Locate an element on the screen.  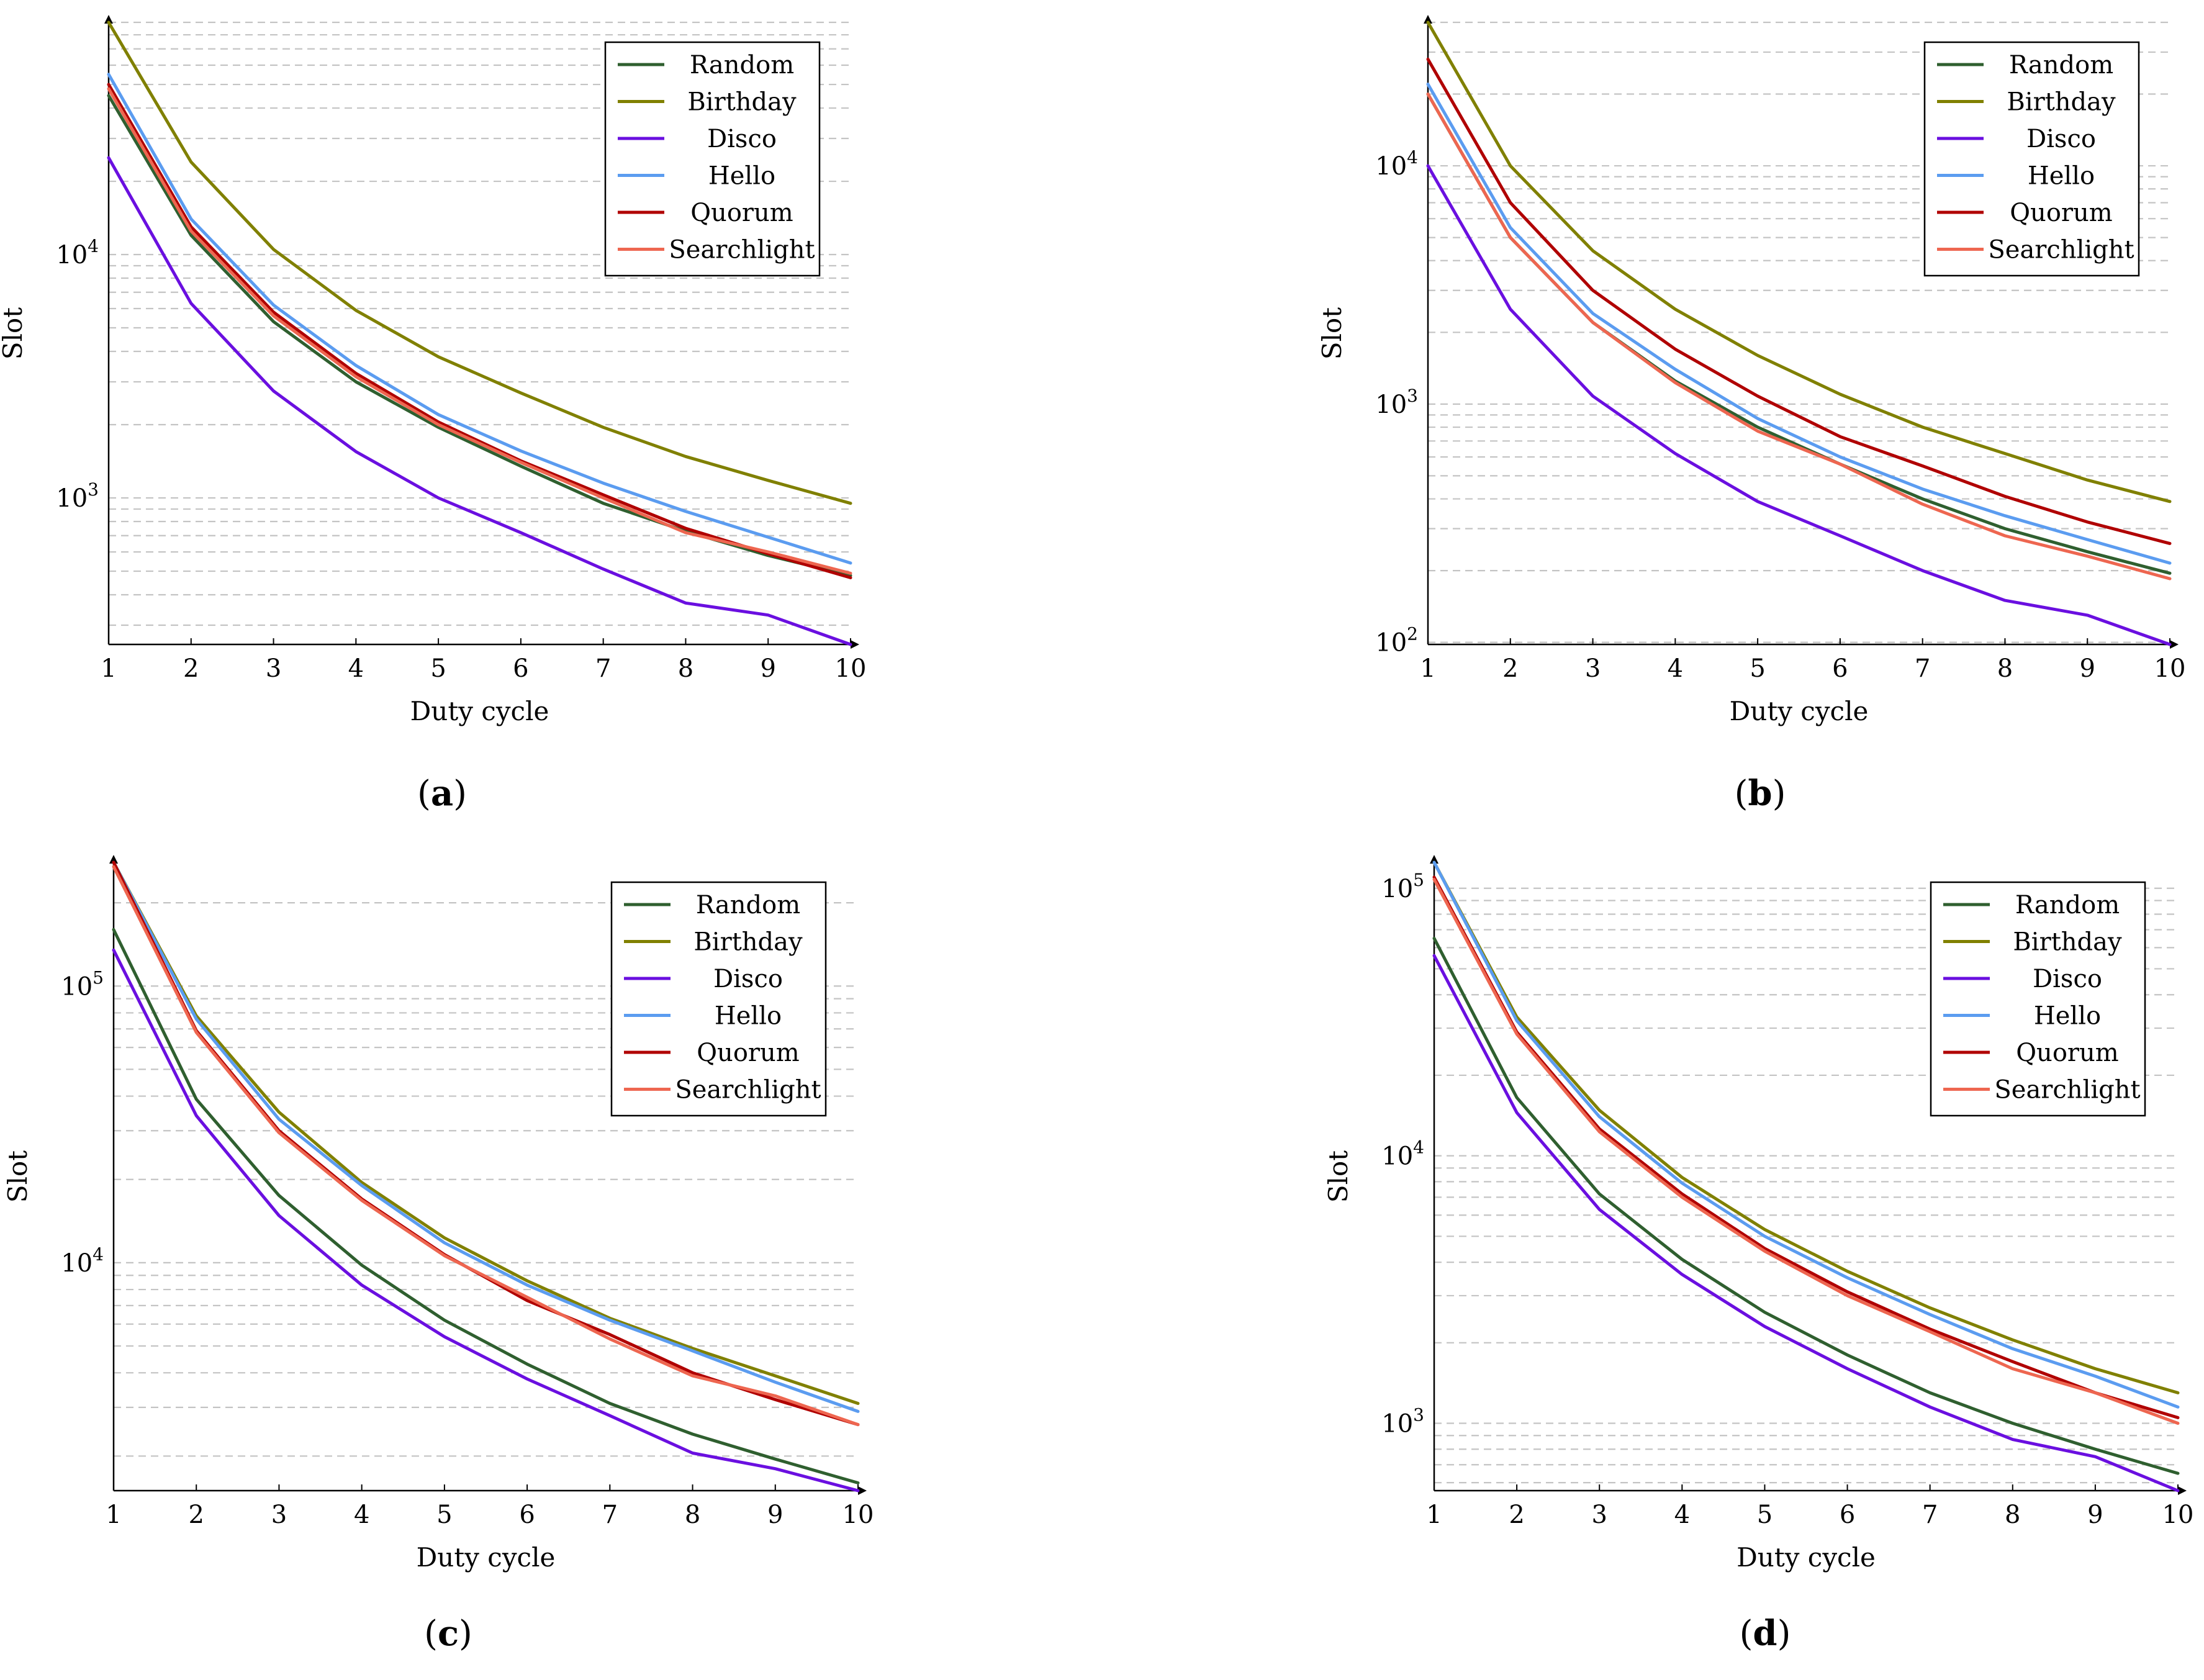
caption-a: (a) is located at coordinates (442, 794).